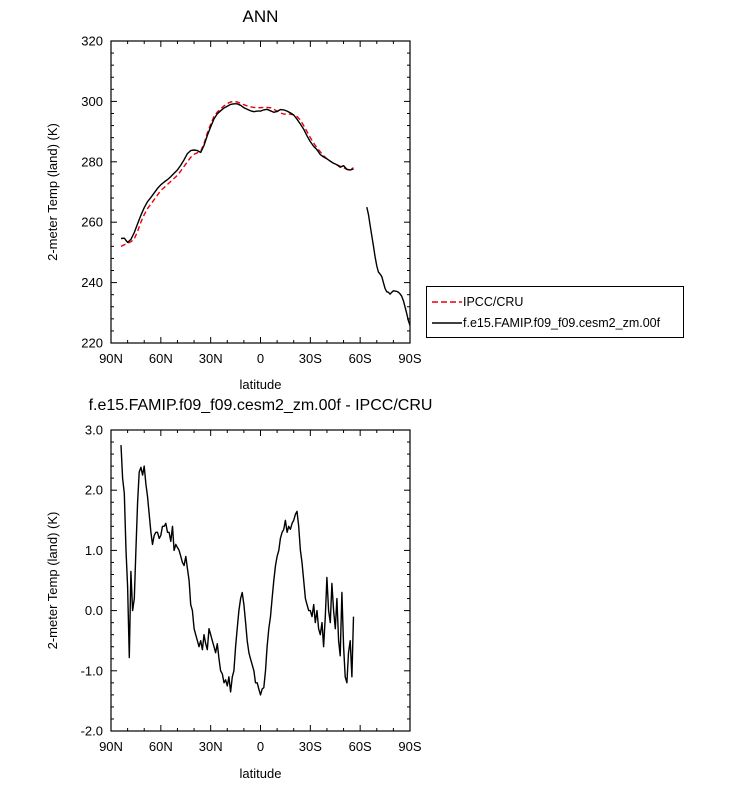 The height and width of the screenshot is (785, 733). What do you see at coordinates (92, 670) in the screenshot?
I see `bottom-y-tick-label: -1.0` at bounding box center [92, 670].